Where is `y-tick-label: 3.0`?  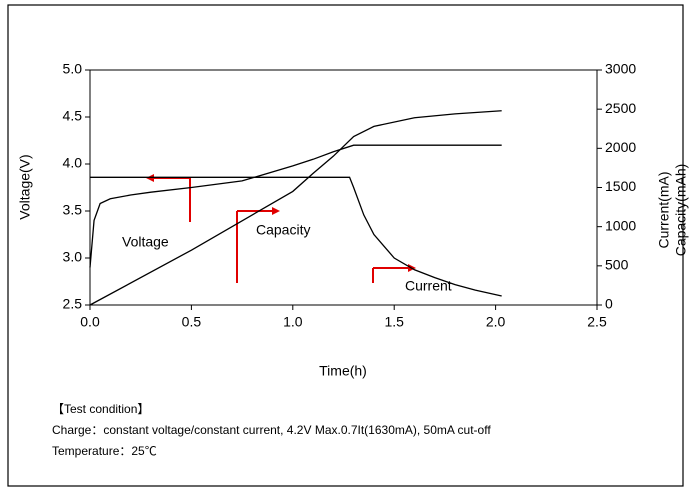 y-tick-label: 3.0 is located at coordinates (73, 257).